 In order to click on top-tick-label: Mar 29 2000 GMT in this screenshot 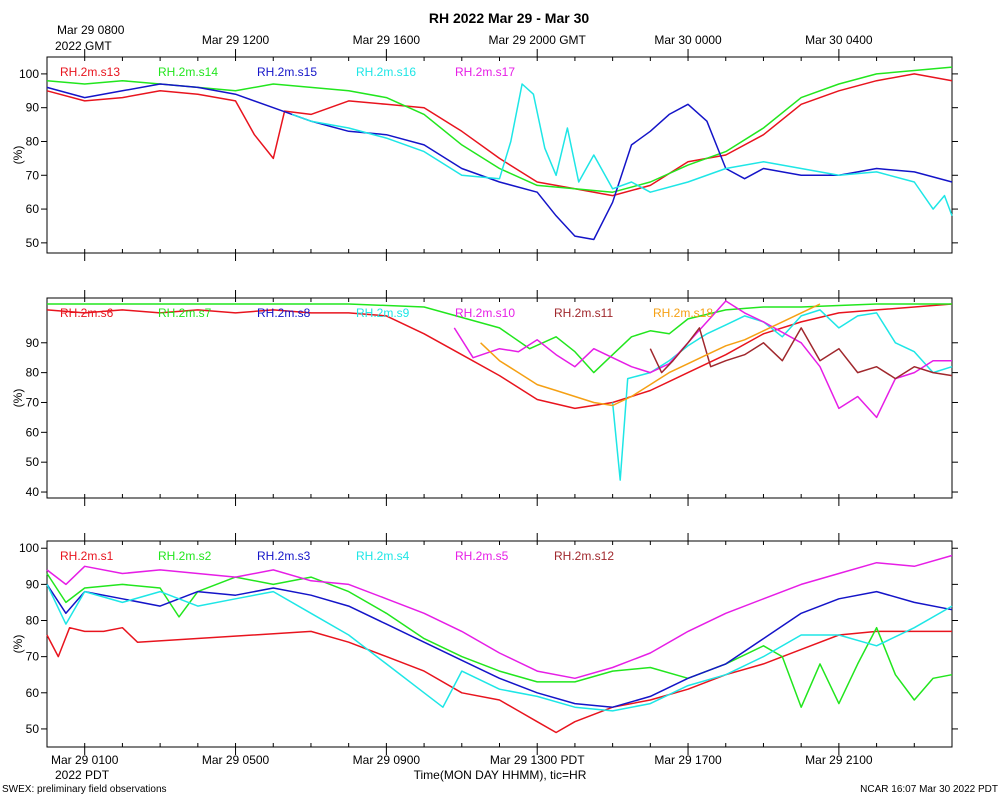, I will do `click(538, 40)`.